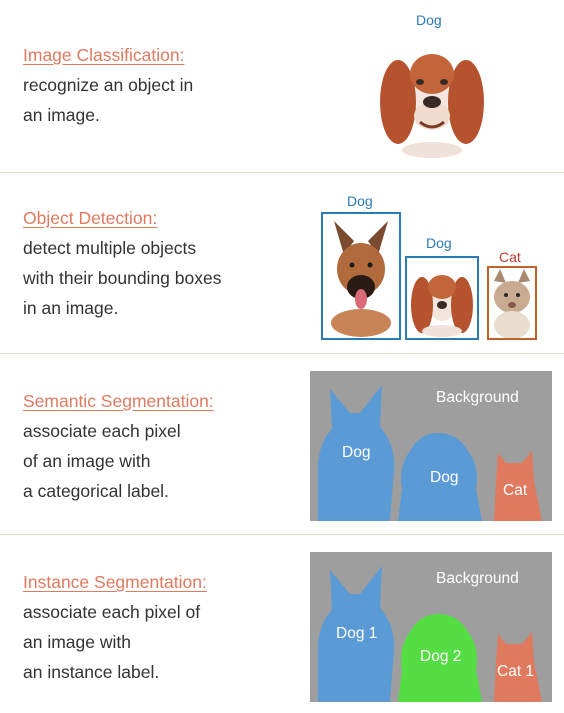  I want to click on dog-1-image, so click(361, 276).